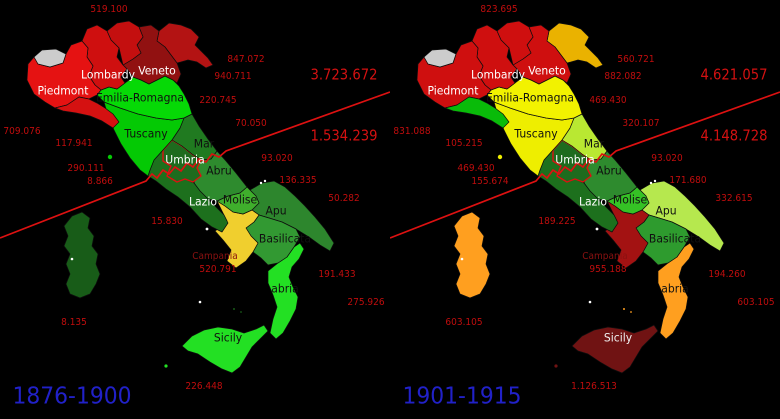 The height and width of the screenshot is (419, 780). Describe the element at coordinates (74, 143) in the screenshot. I see `region-value-liguria: 117.941` at that location.